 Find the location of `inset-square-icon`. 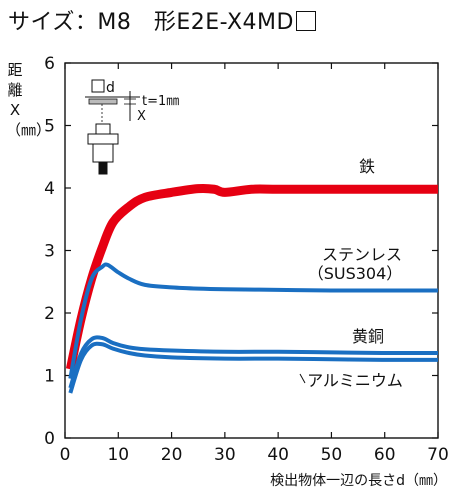

inset-square-icon is located at coordinates (98, 86).